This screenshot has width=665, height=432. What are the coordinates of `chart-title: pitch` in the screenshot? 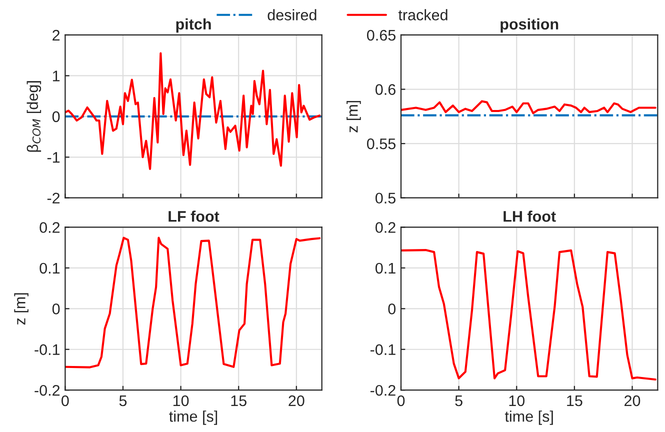 It's located at (193, 25).